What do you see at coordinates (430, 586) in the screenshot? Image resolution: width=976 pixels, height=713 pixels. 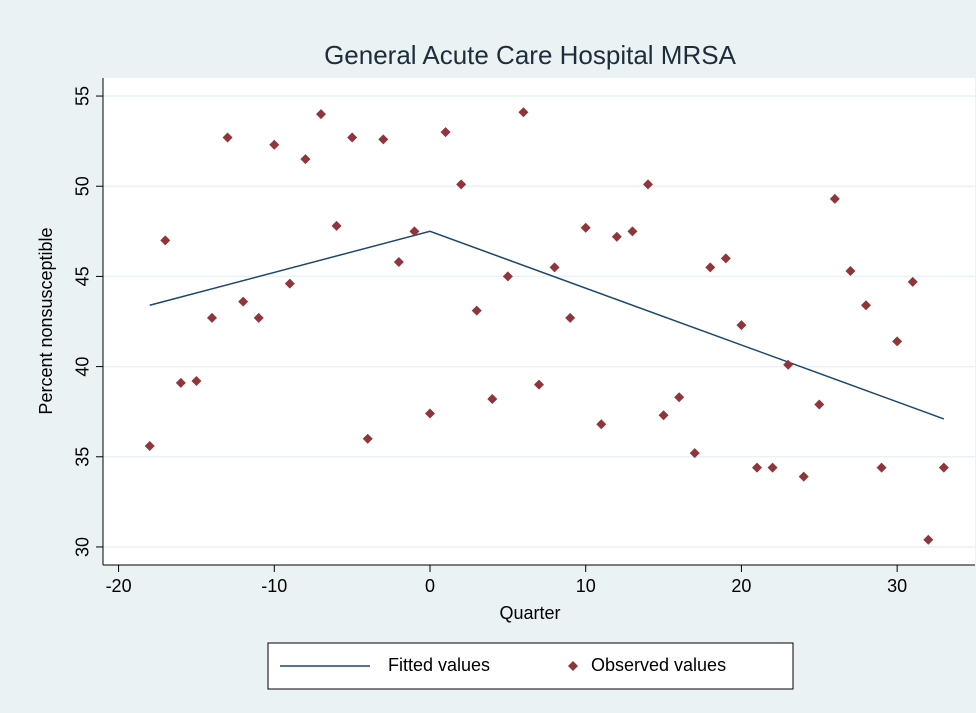 I see `x-tick-label: 0` at bounding box center [430, 586].